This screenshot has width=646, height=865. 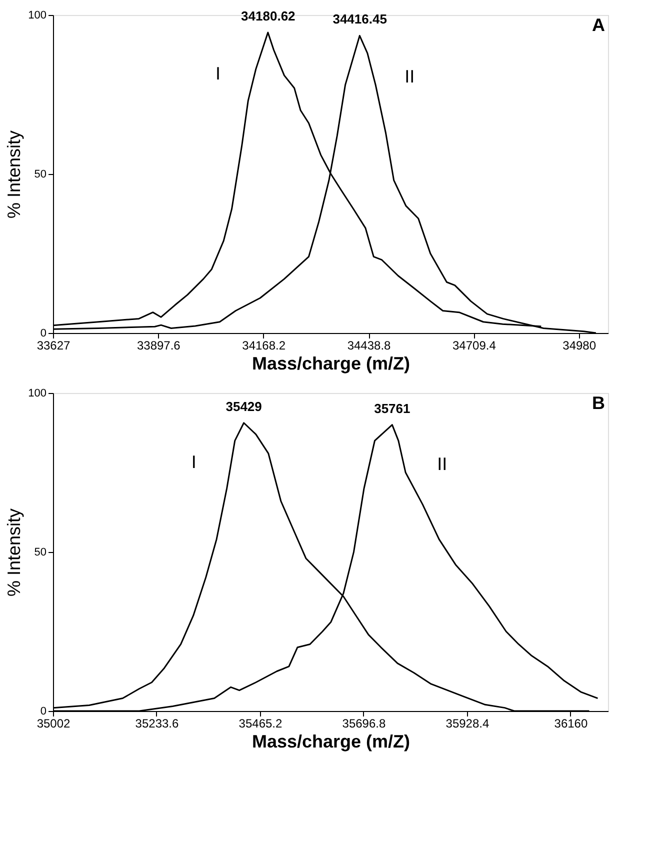 What do you see at coordinates (157, 723) in the screenshot?
I see `x-tick-label: 35233.6` at bounding box center [157, 723].